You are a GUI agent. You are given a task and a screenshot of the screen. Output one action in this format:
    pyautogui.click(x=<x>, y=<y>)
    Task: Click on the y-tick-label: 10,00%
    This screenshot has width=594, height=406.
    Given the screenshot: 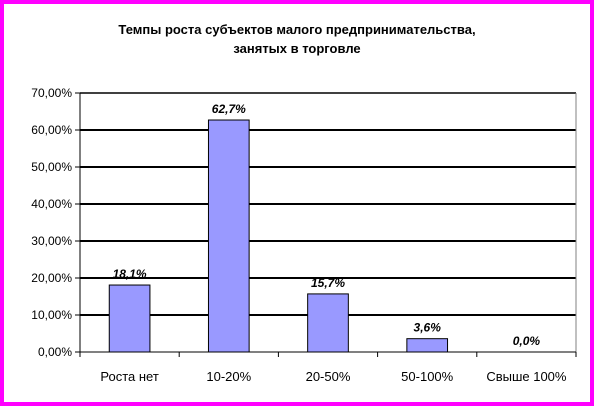 What is the action you would take?
    pyautogui.click(x=51, y=315)
    